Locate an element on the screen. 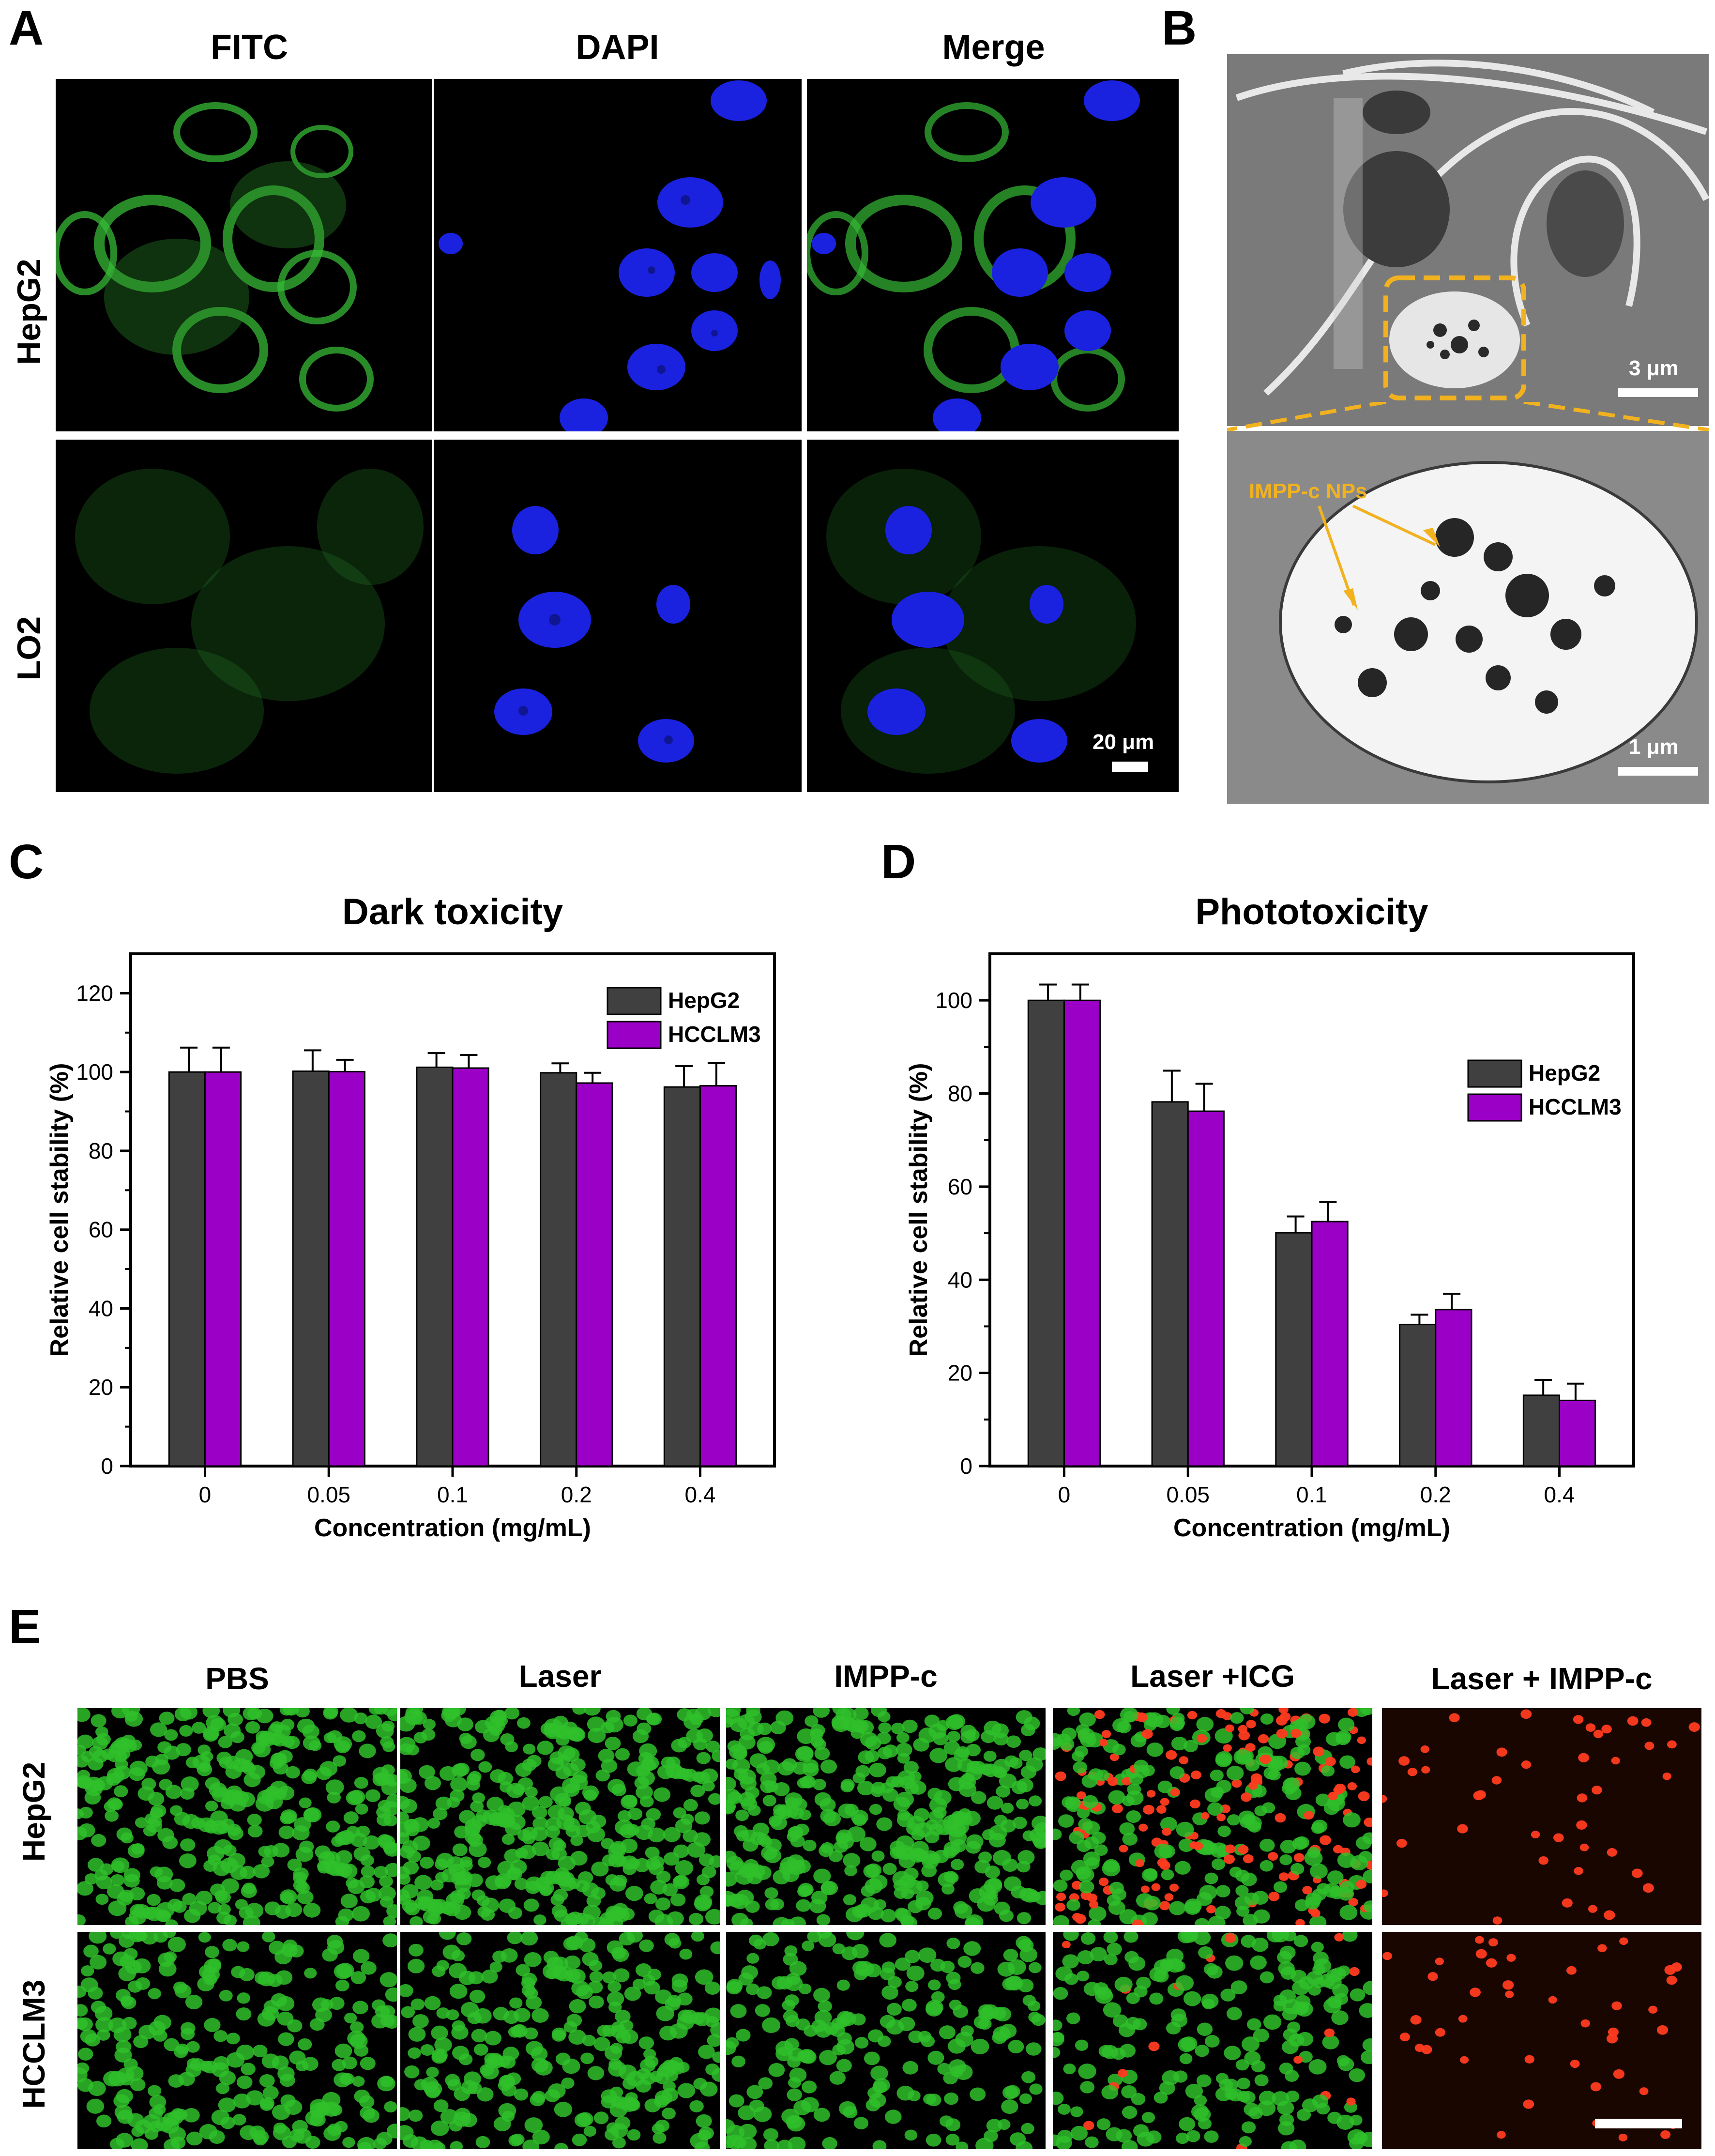  fitc-image-hepg2 is located at coordinates (244, 255).